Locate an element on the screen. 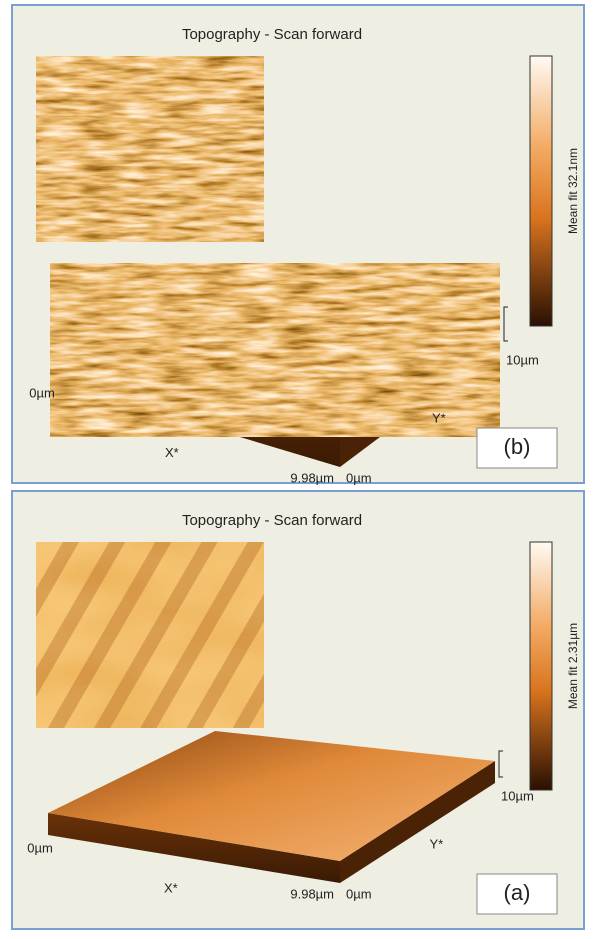  image-stripes is located at coordinates (150, 635).